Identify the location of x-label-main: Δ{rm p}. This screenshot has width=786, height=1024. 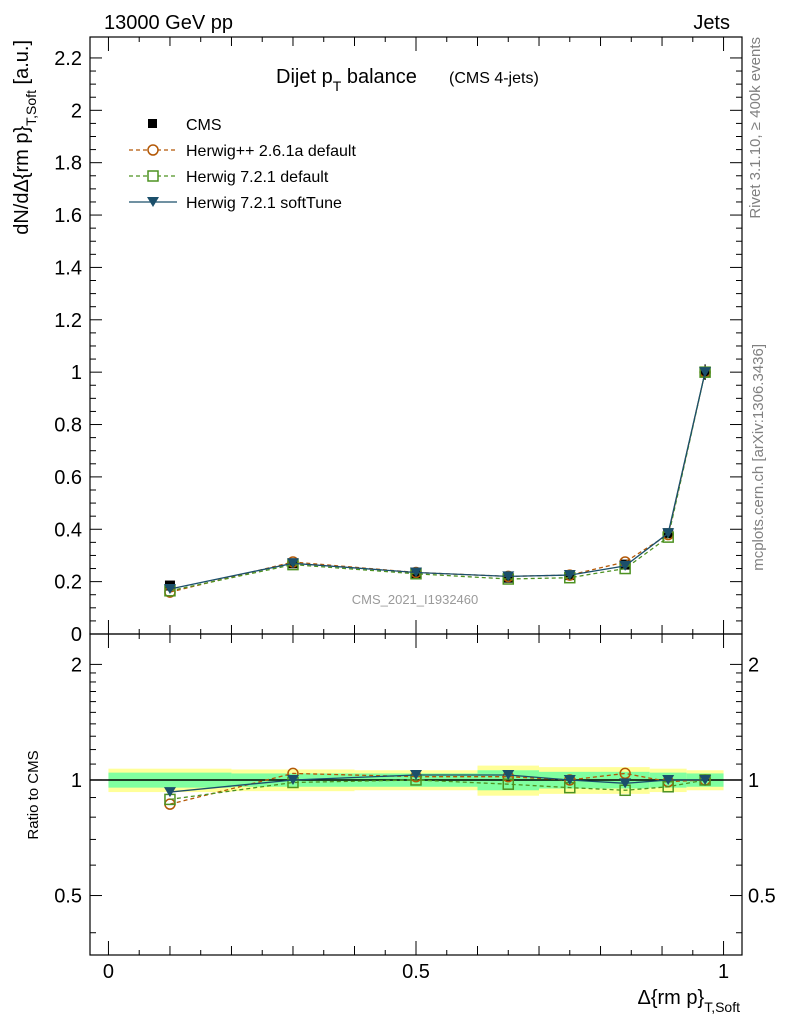
(670, 998).